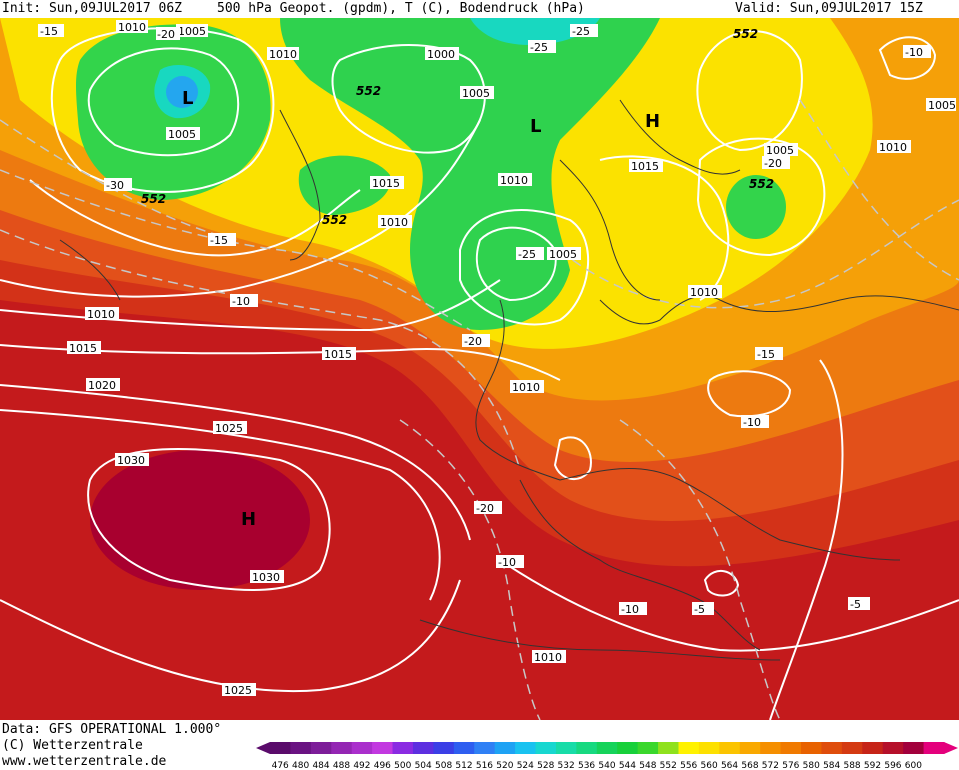 Image resolution: width=959 pixels, height=770 pixels. I want to click on legend-tick-label: 528, so click(545, 765).